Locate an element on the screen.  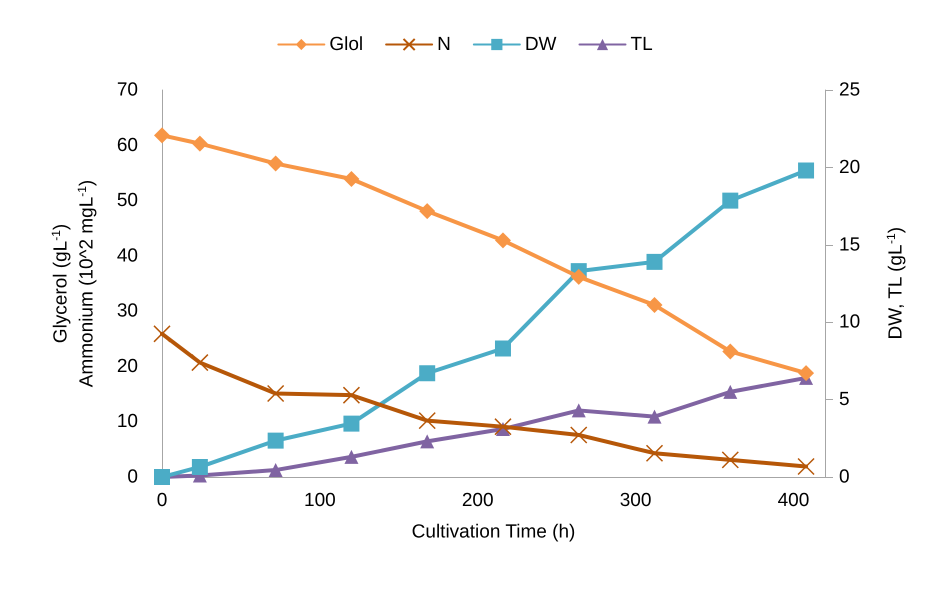
y-tick-label: 70 is located at coordinates (127, 90).